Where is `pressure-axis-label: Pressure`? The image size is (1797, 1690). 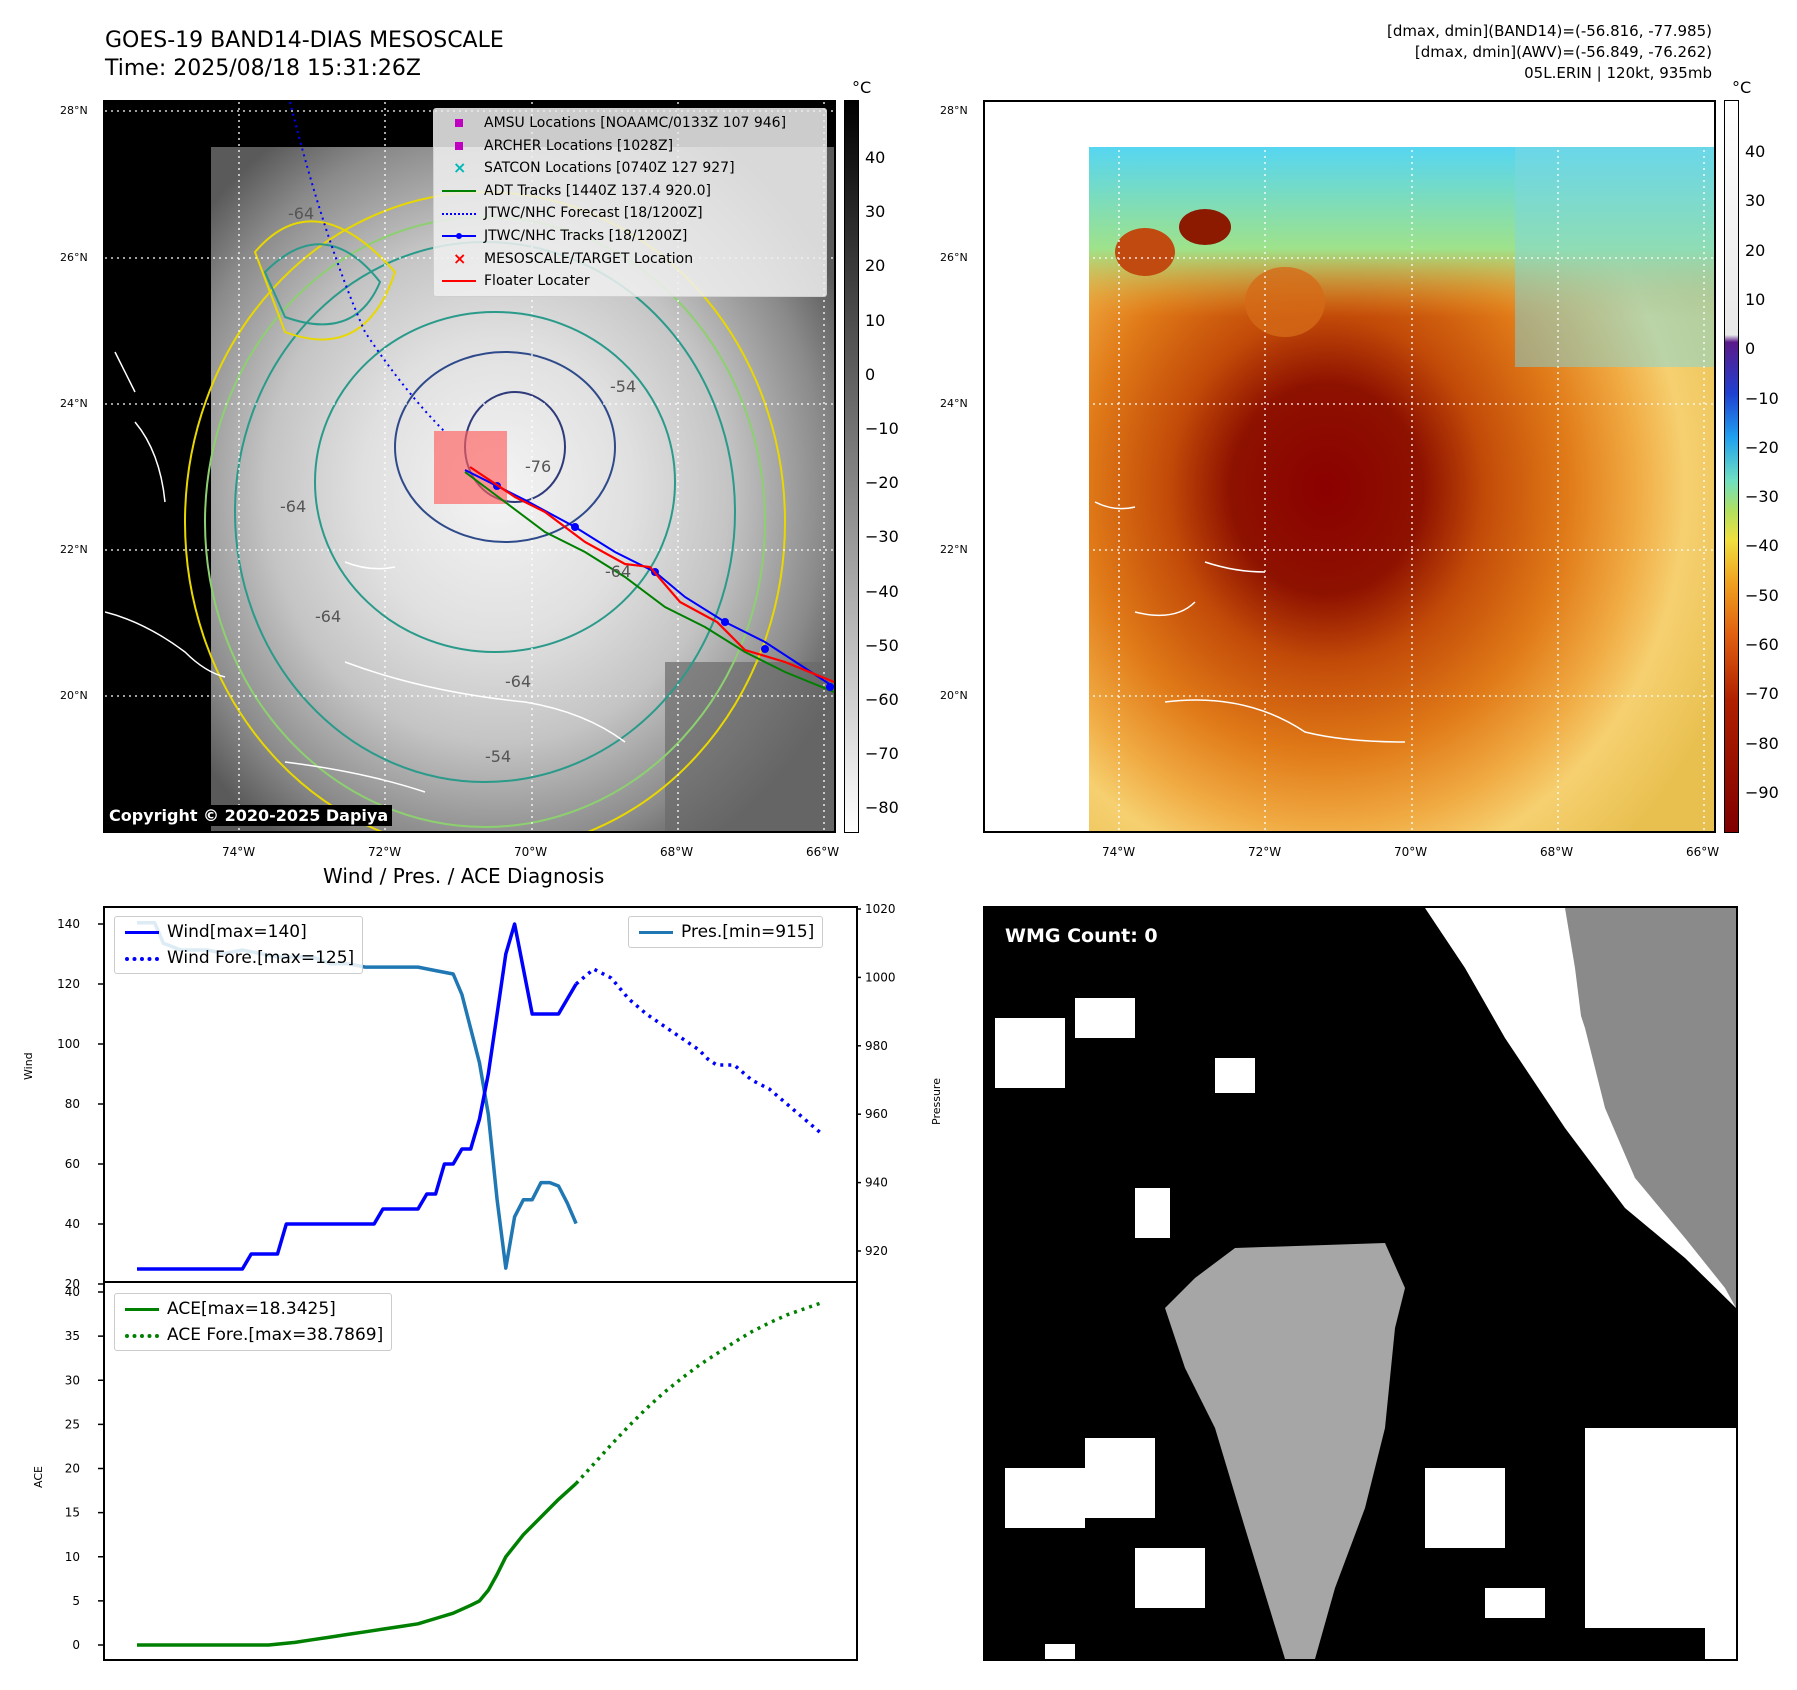 pressure-axis-label: Pressure is located at coordinates (936, 1101).